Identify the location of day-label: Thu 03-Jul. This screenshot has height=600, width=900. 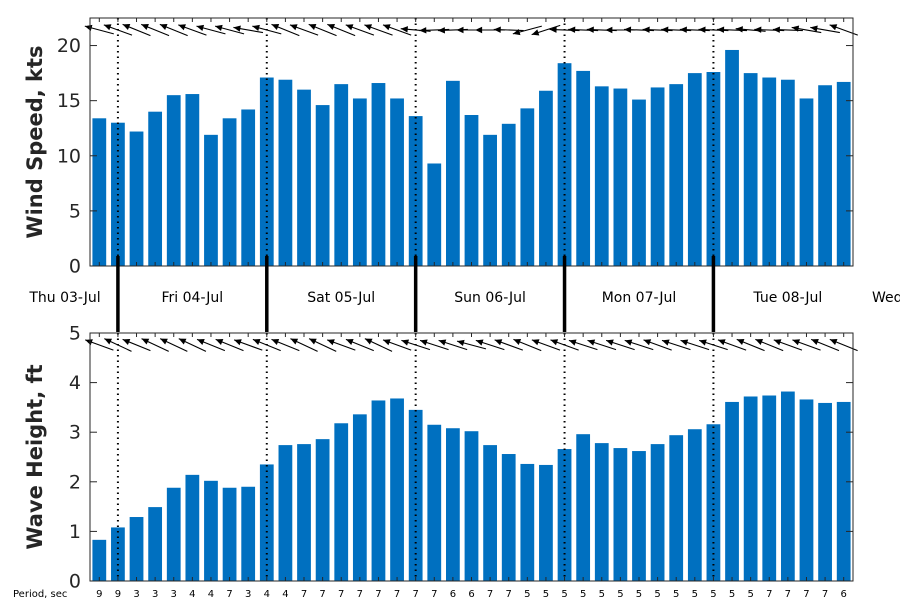
(64, 298).